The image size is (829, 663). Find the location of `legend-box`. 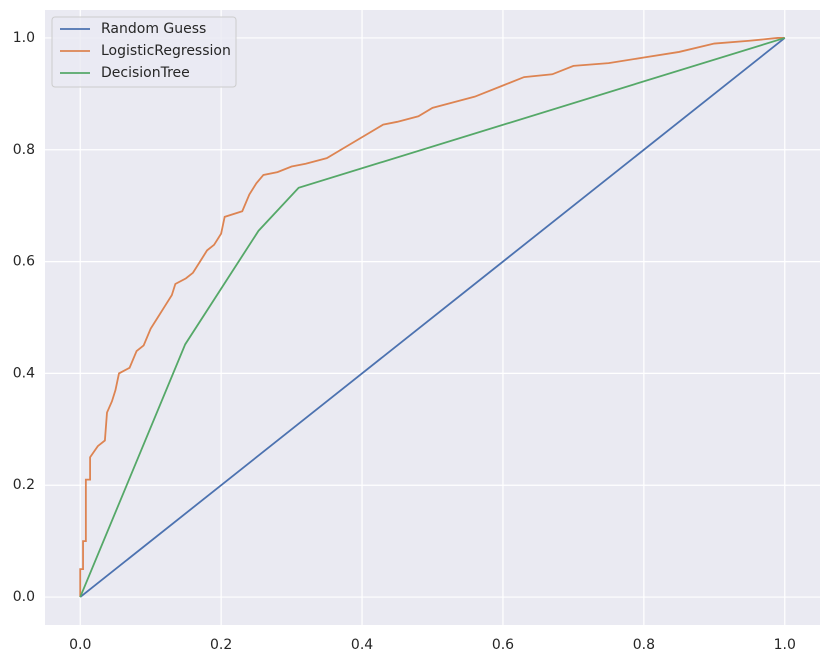

legend-box is located at coordinates (144, 52).